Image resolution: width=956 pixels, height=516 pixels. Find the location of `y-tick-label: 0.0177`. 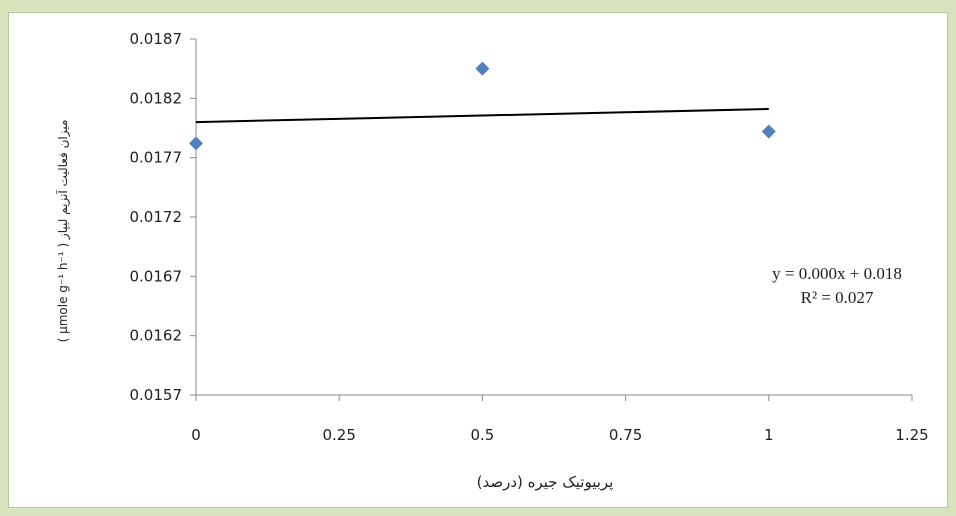

y-tick-label: 0.0177 is located at coordinates (156, 158).